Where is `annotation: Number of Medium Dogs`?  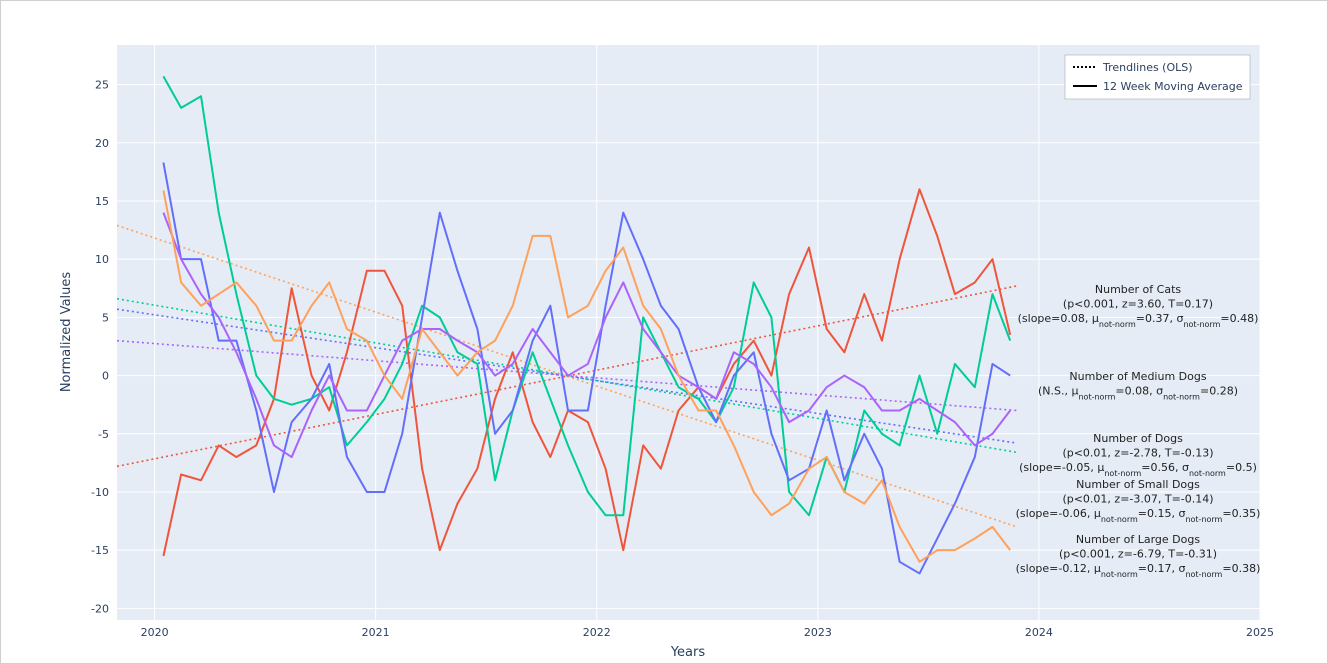 annotation: Number of Medium Dogs is located at coordinates (1137, 376).